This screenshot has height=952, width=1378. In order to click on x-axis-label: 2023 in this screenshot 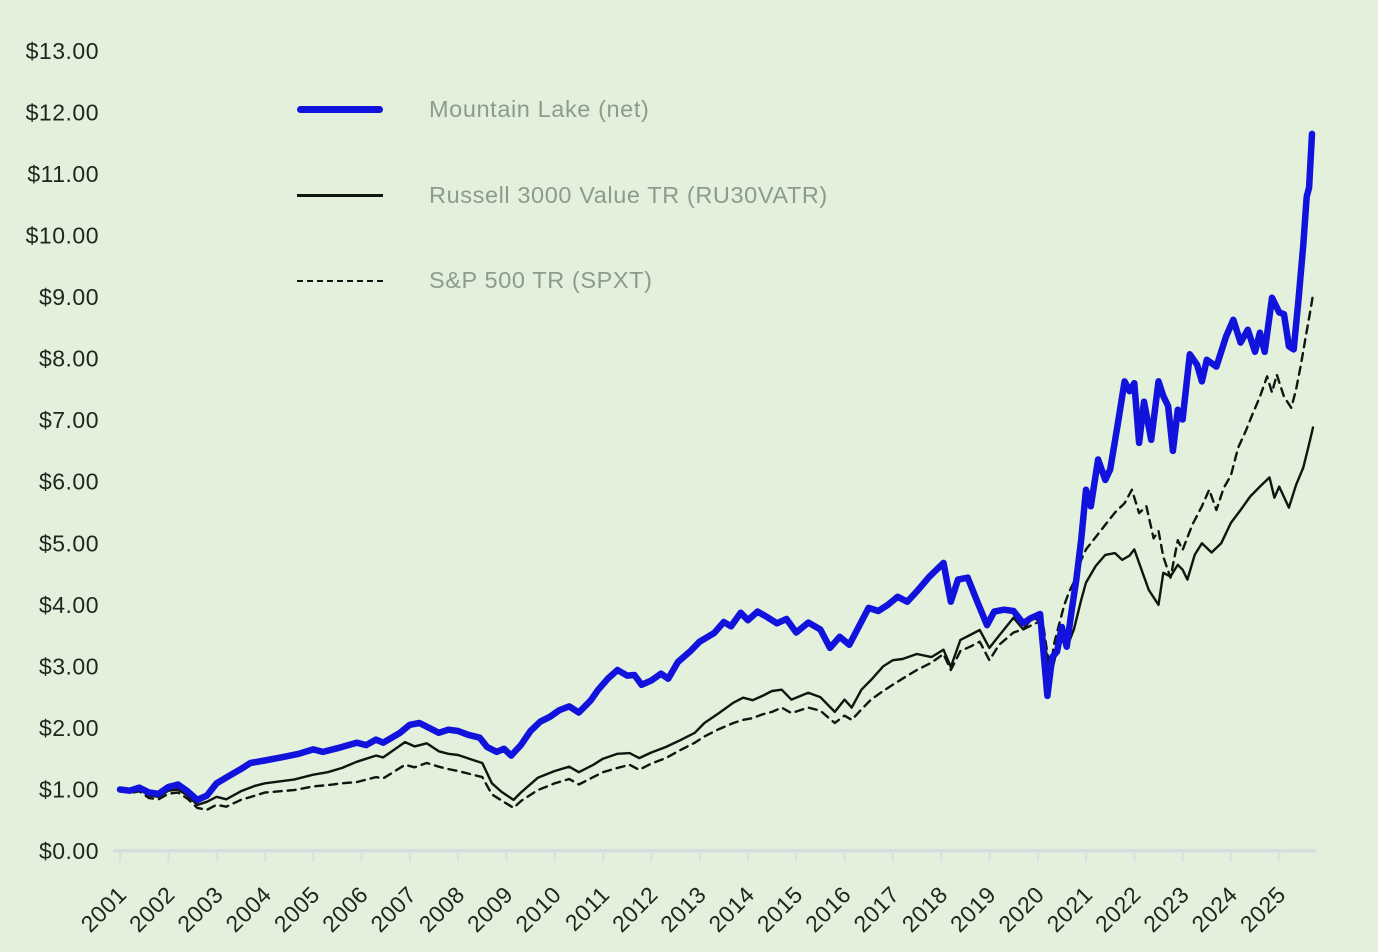, I will do `click(1166, 909)`.